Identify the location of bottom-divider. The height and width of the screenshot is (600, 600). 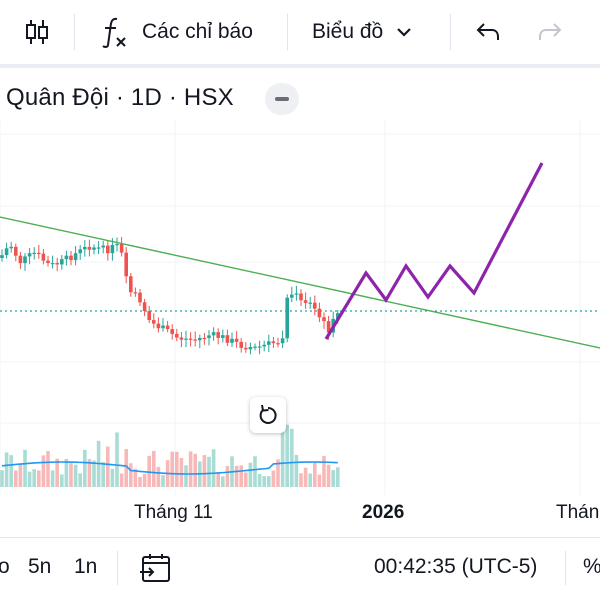
(300, 537).